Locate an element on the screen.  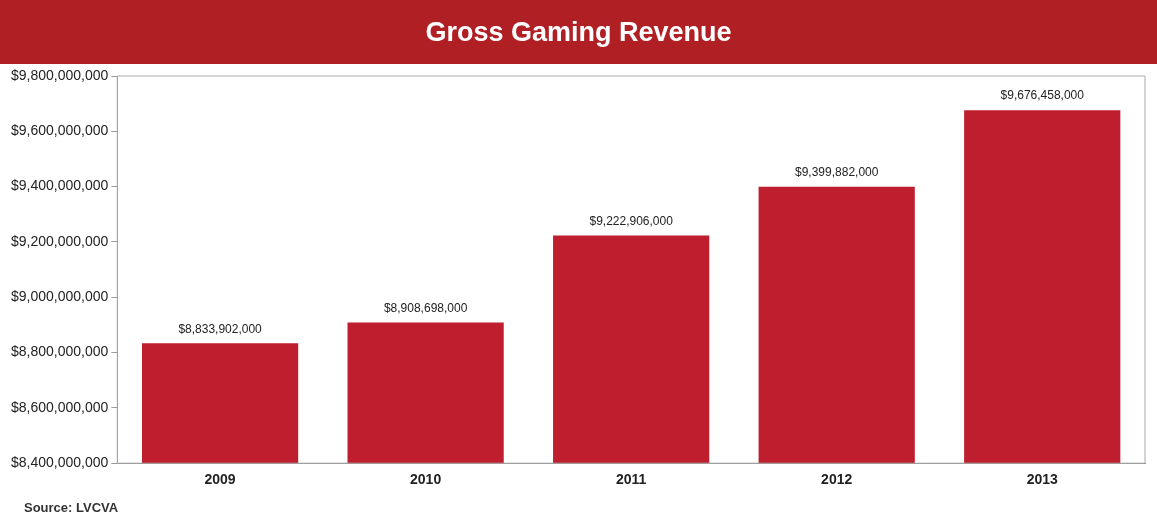
x-tick-label: 2013 is located at coordinates (1042, 479).